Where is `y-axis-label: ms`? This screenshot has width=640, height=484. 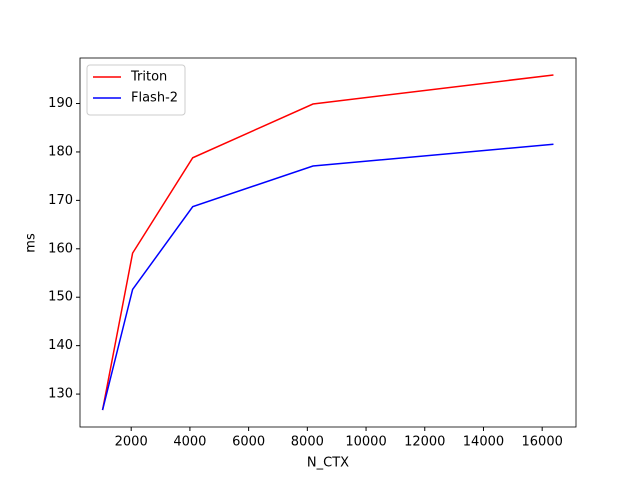
y-axis-label: ms is located at coordinates (31, 243).